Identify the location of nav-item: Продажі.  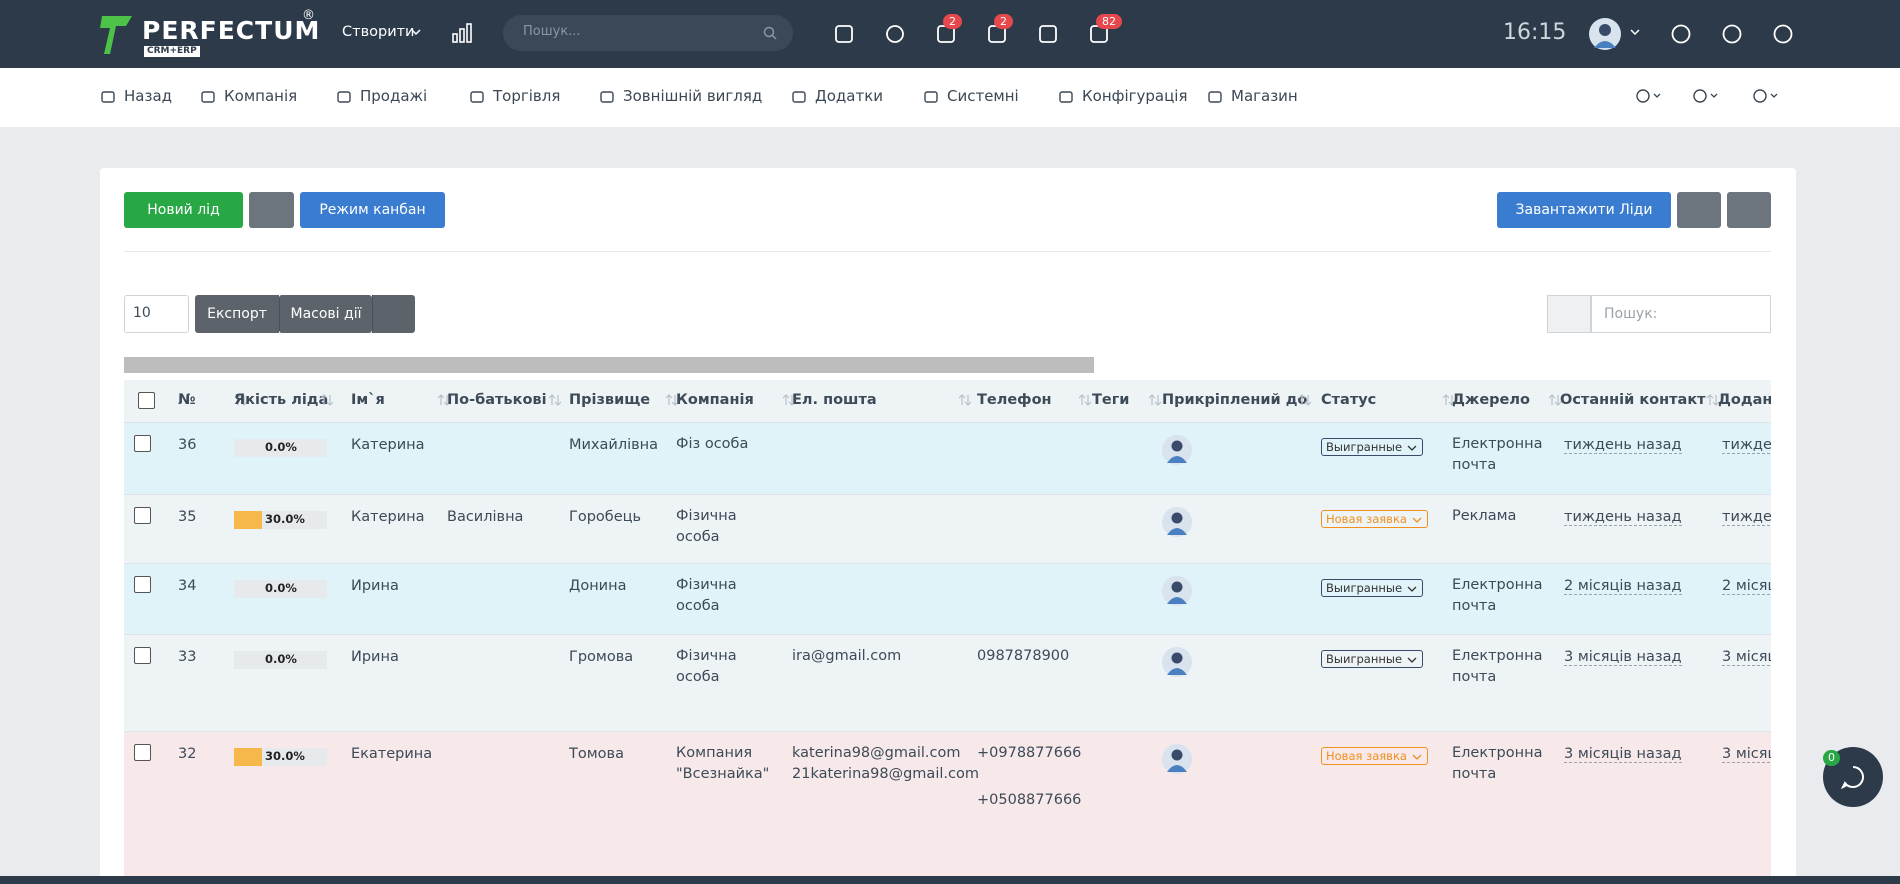
(394, 96).